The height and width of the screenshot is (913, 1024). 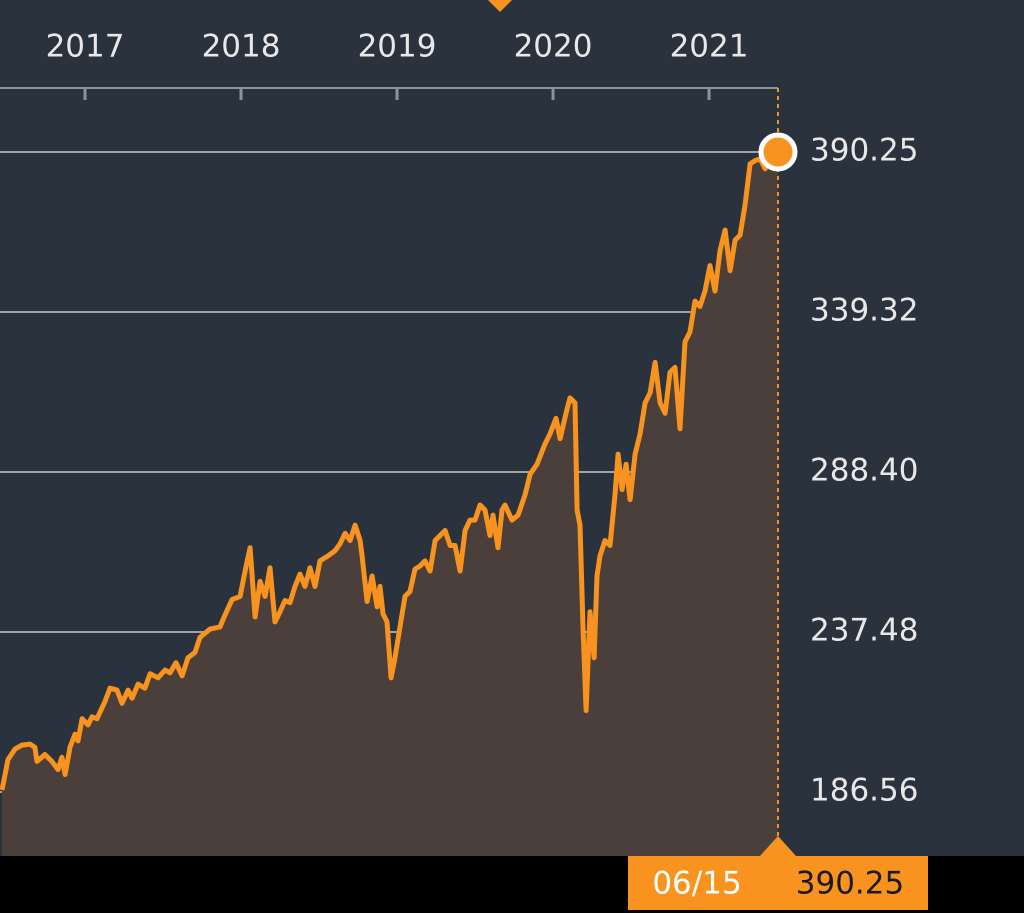 I want to click on x-tick-label: 2017, so click(x=85, y=47).